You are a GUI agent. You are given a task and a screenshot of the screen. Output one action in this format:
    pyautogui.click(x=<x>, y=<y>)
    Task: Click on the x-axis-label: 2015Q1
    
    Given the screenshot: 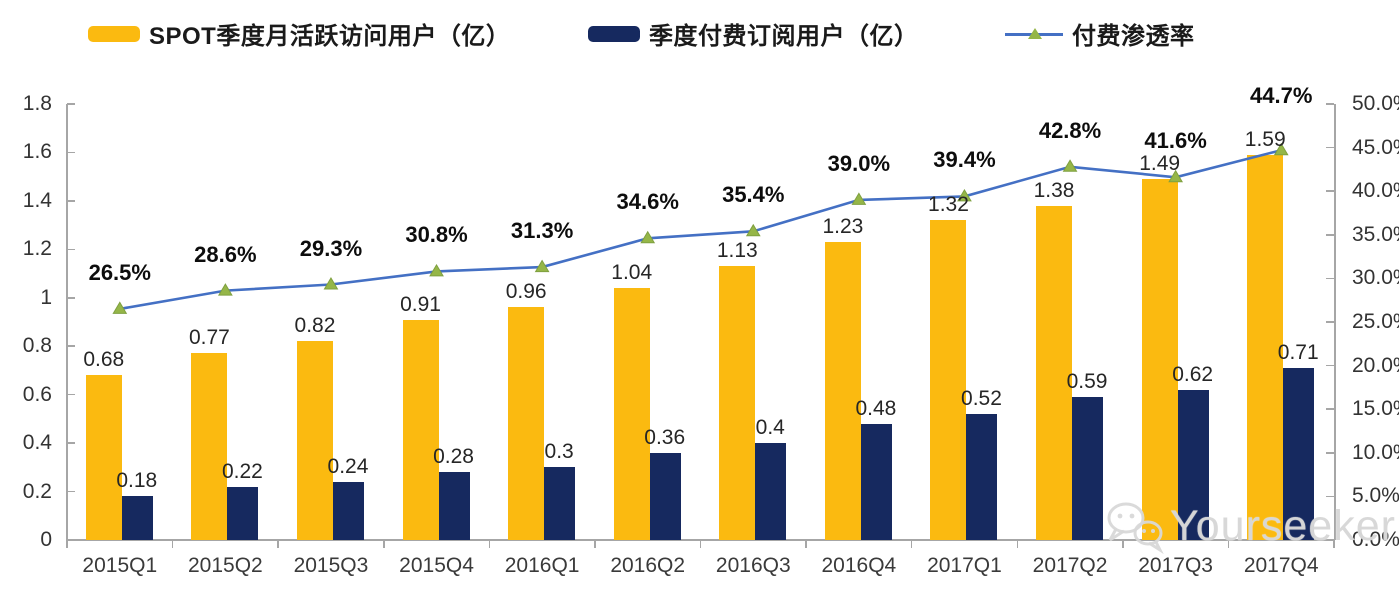 What is the action you would take?
    pyautogui.click(x=120, y=565)
    